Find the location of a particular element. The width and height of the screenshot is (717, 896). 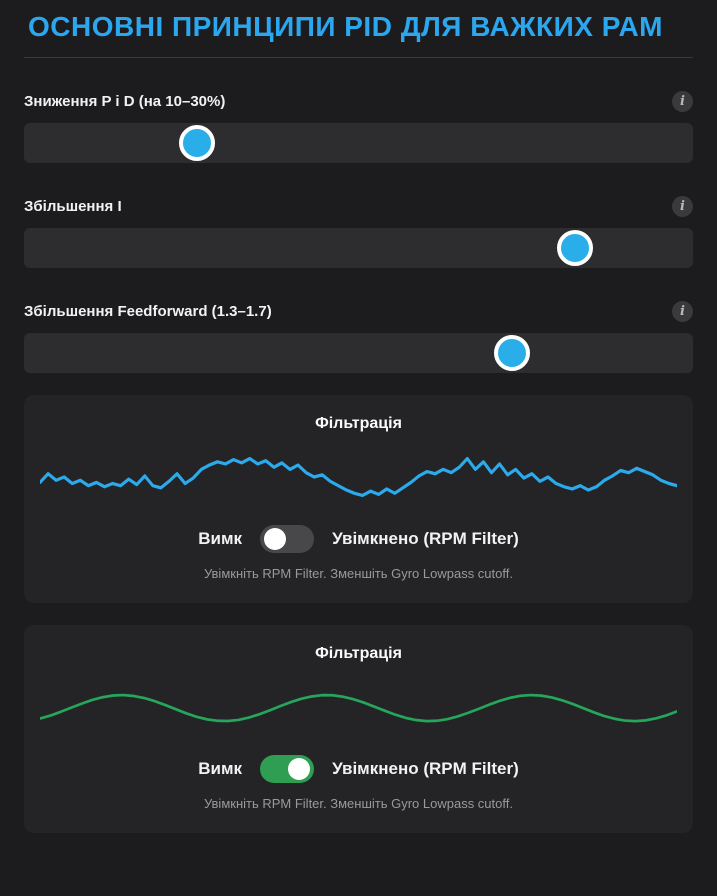

slider-group-i-increase: Збільшення I i is located at coordinates (358, 232).